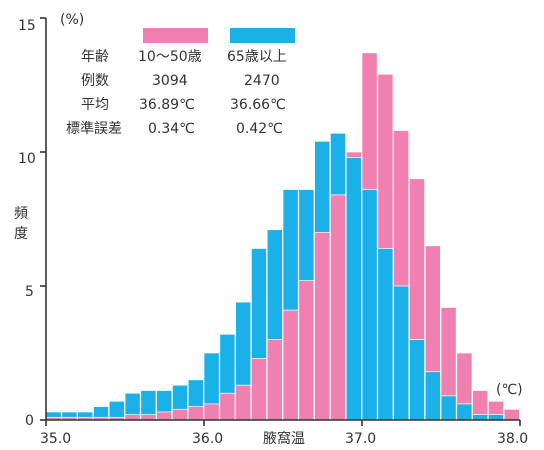 Image resolution: width=544 pixels, height=450 pixels. Describe the element at coordinates (95, 105) in the screenshot. I see `stats-label-mean: 平均` at that location.